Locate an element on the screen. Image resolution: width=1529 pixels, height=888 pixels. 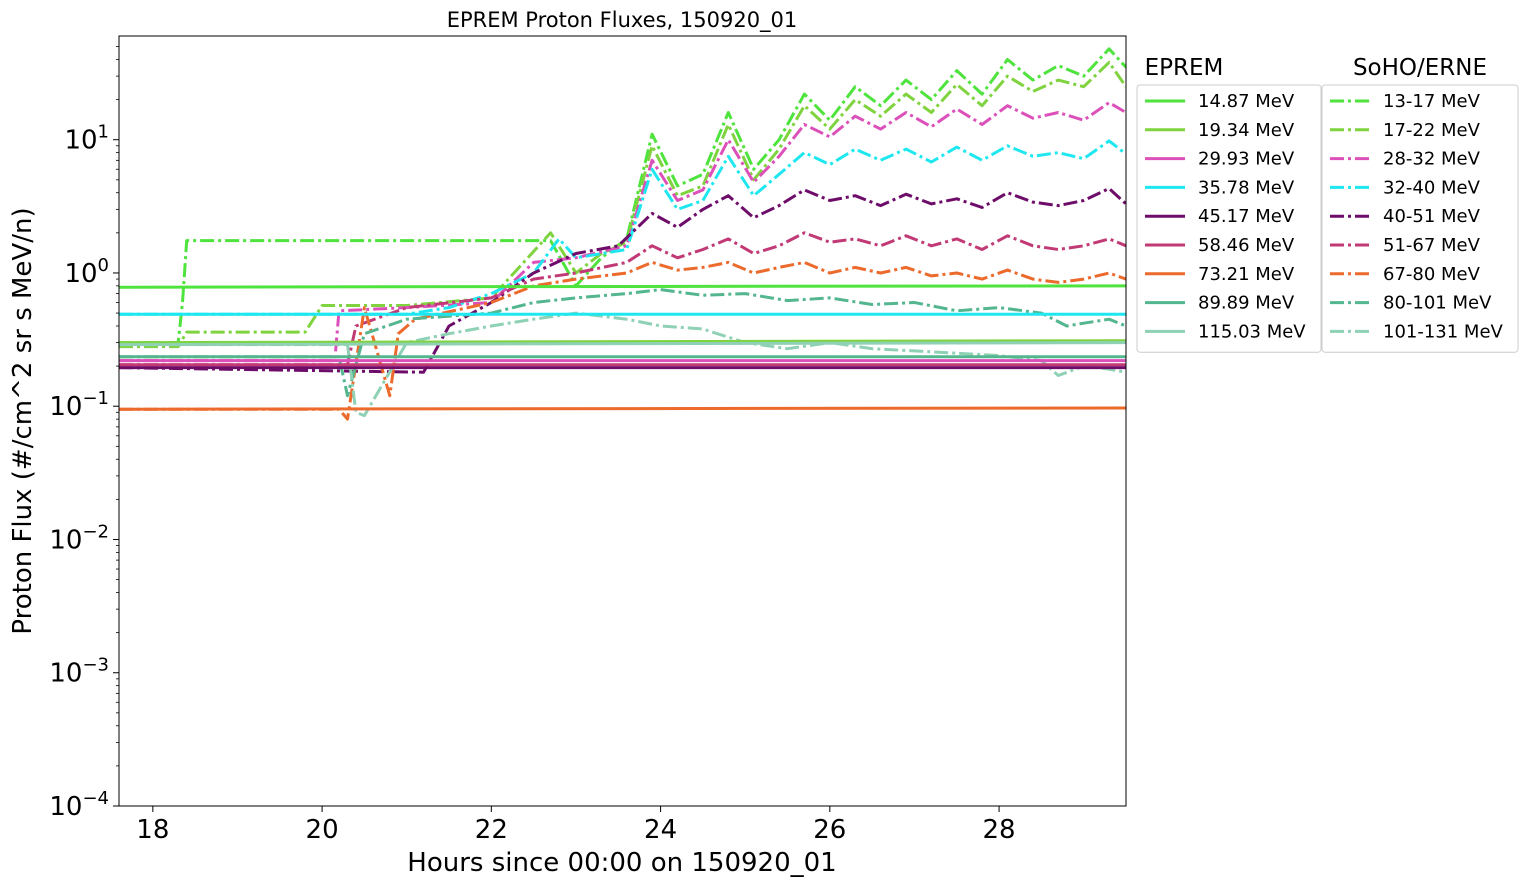
legend-entry-label: 40-51 MeV is located at coordinates (1432, 216).